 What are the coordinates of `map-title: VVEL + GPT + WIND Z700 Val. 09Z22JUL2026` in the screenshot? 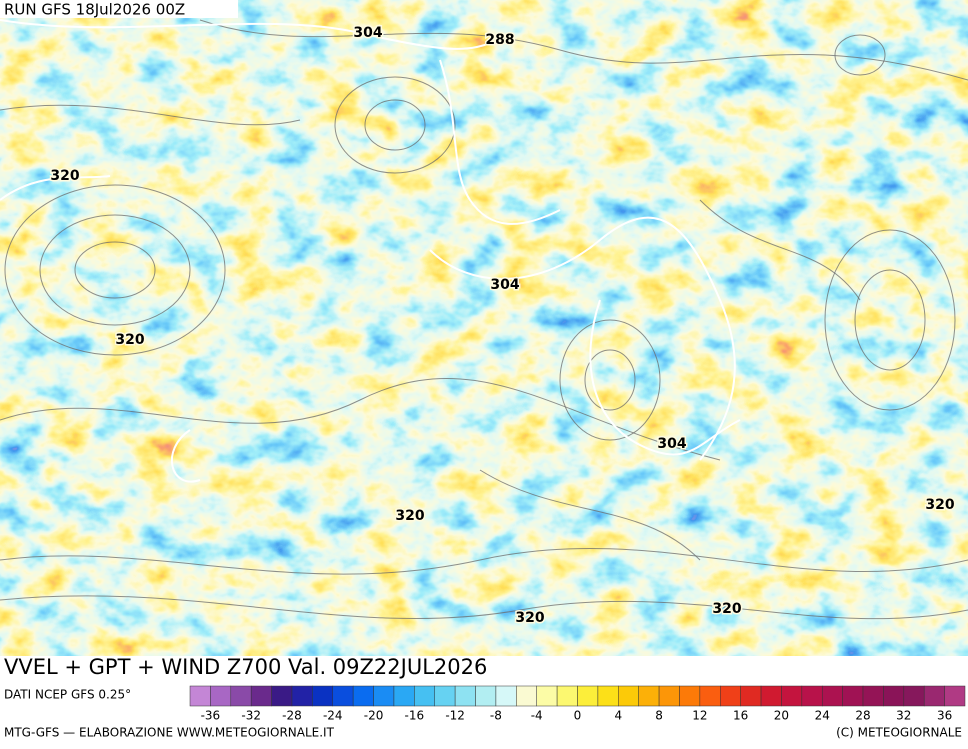 It's located at (245, 667).